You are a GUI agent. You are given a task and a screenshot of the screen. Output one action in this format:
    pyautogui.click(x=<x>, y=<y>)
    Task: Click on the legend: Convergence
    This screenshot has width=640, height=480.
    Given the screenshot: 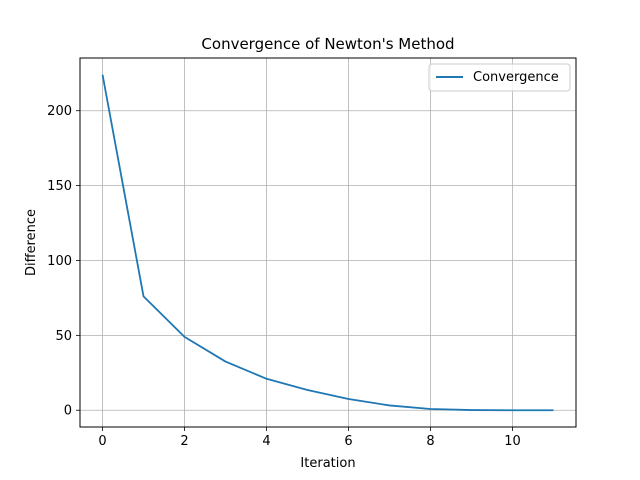 What is the action you would take?
    pyautogui.click(x=499, y=77)
    